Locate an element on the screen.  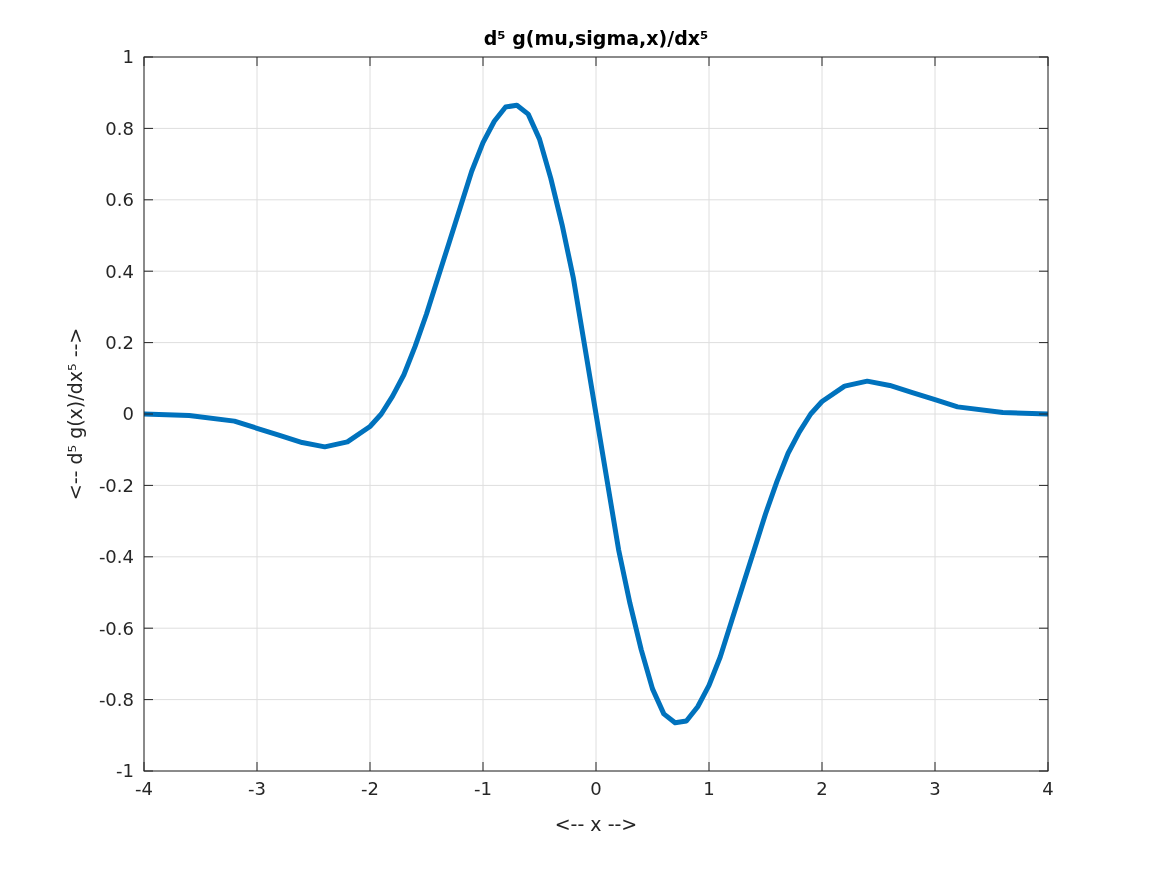
y-tick-label: 0.6 is located at coordinates (119, 200).